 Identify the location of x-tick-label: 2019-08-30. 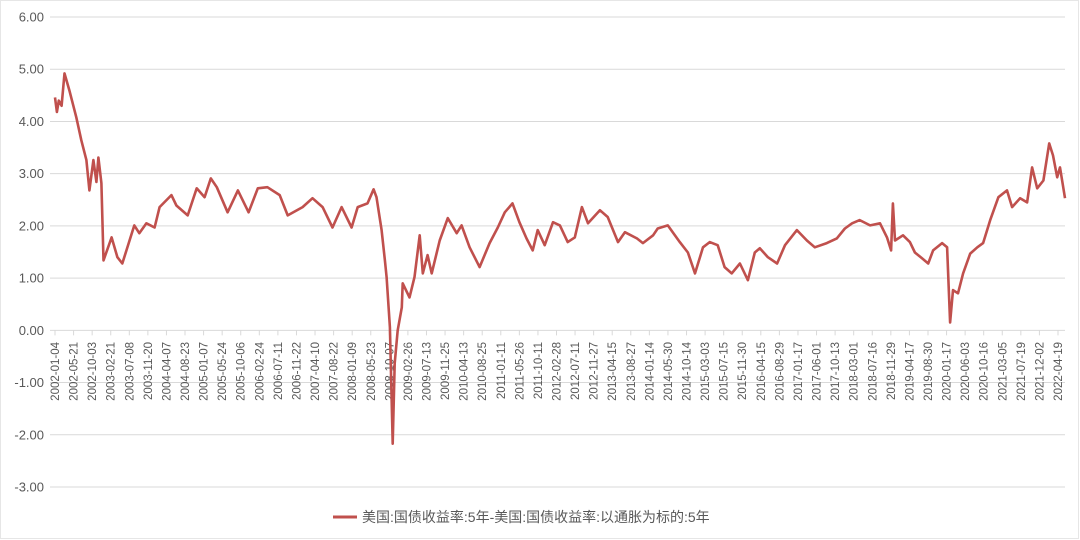
(929, 371).